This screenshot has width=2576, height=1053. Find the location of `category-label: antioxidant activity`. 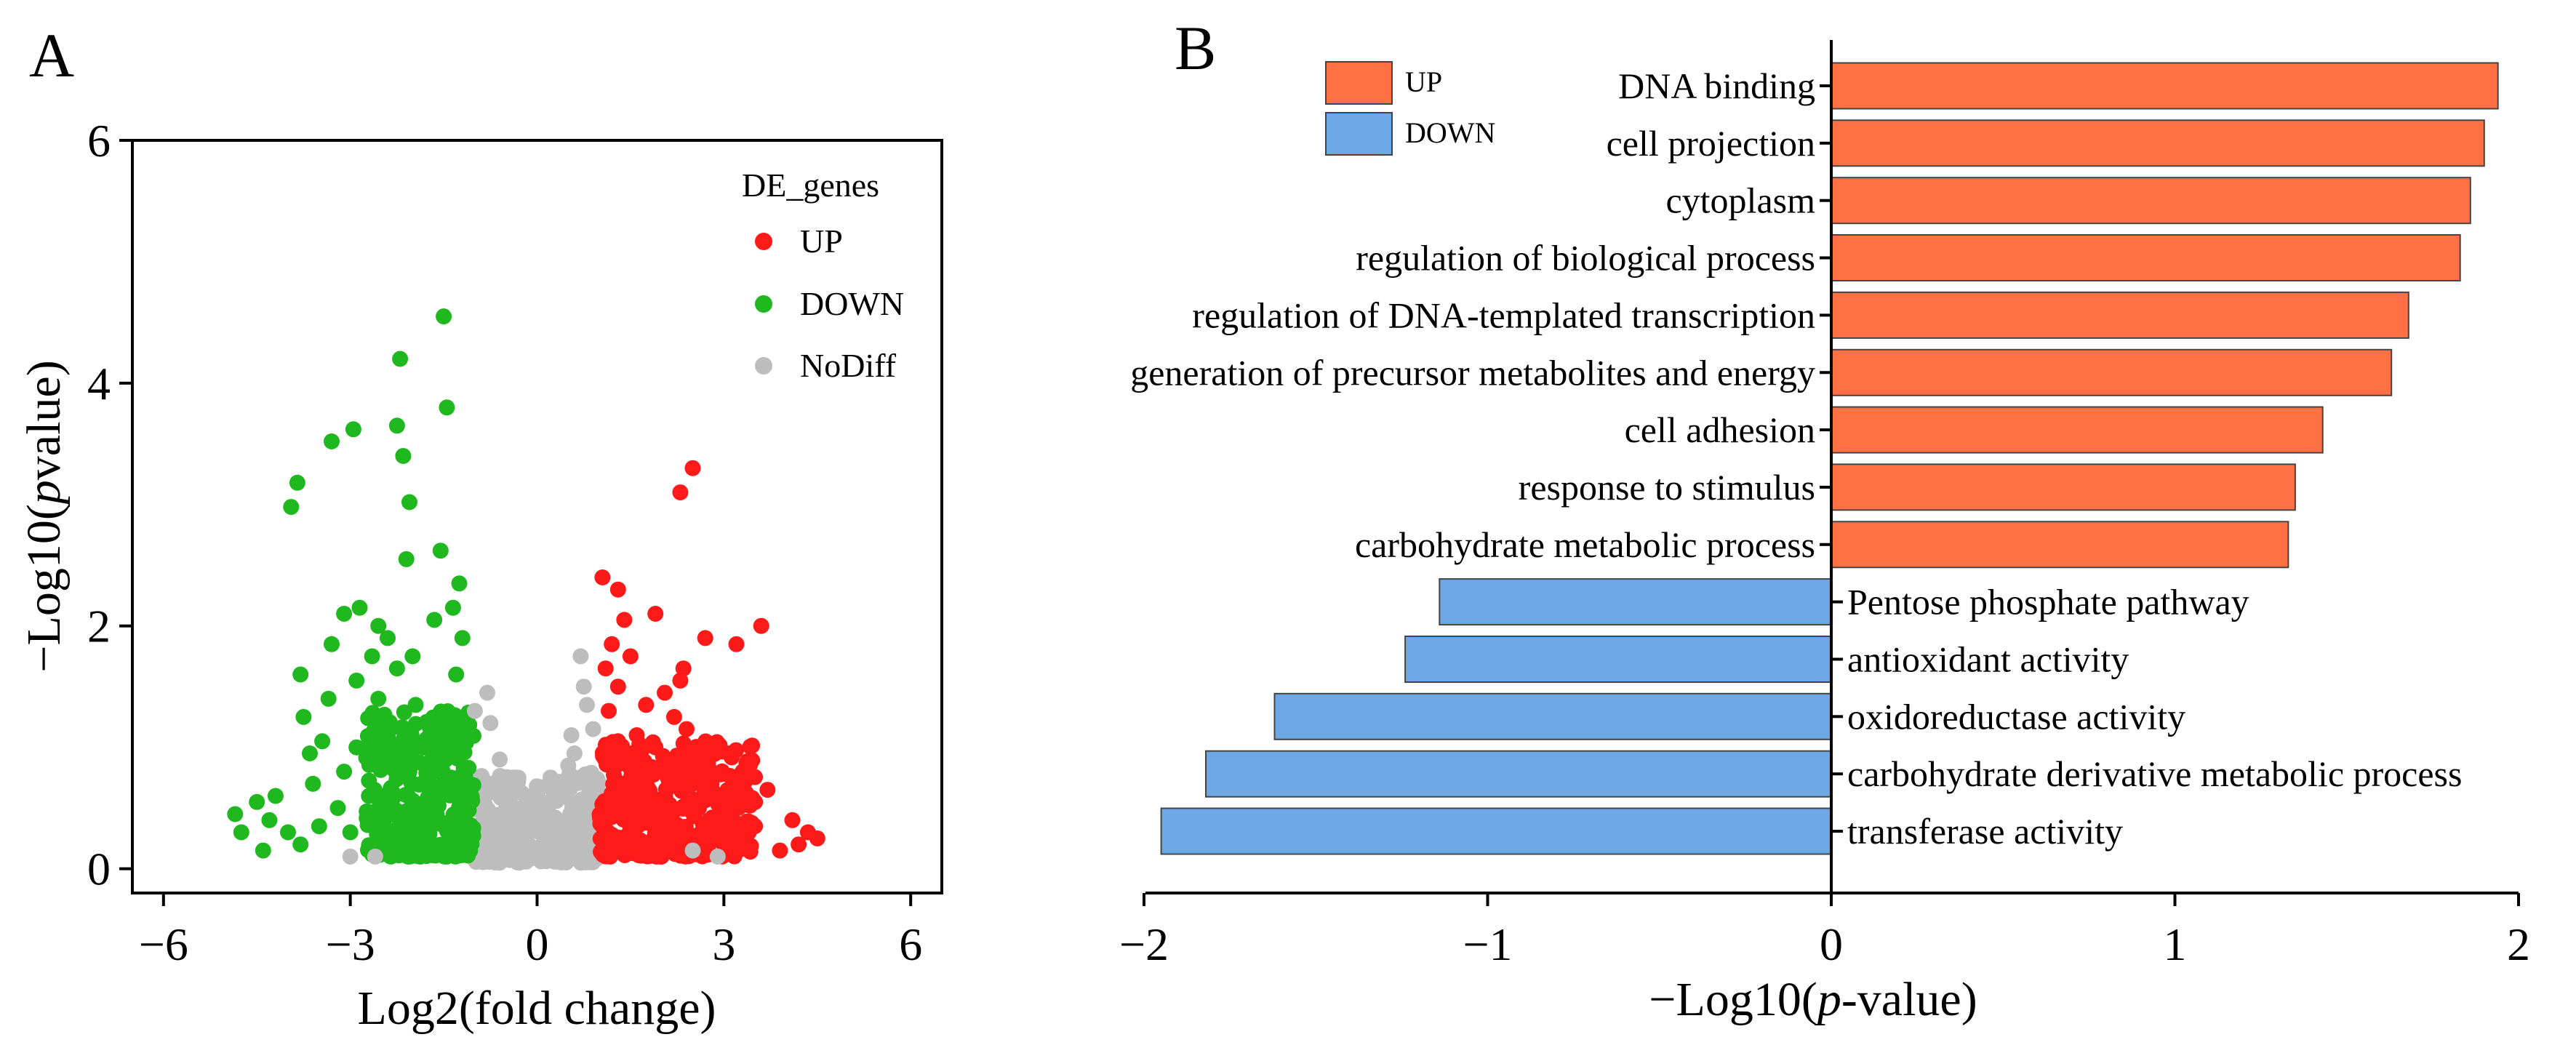

category-label: antioxidant activity is located at coordinates (1988, 659).